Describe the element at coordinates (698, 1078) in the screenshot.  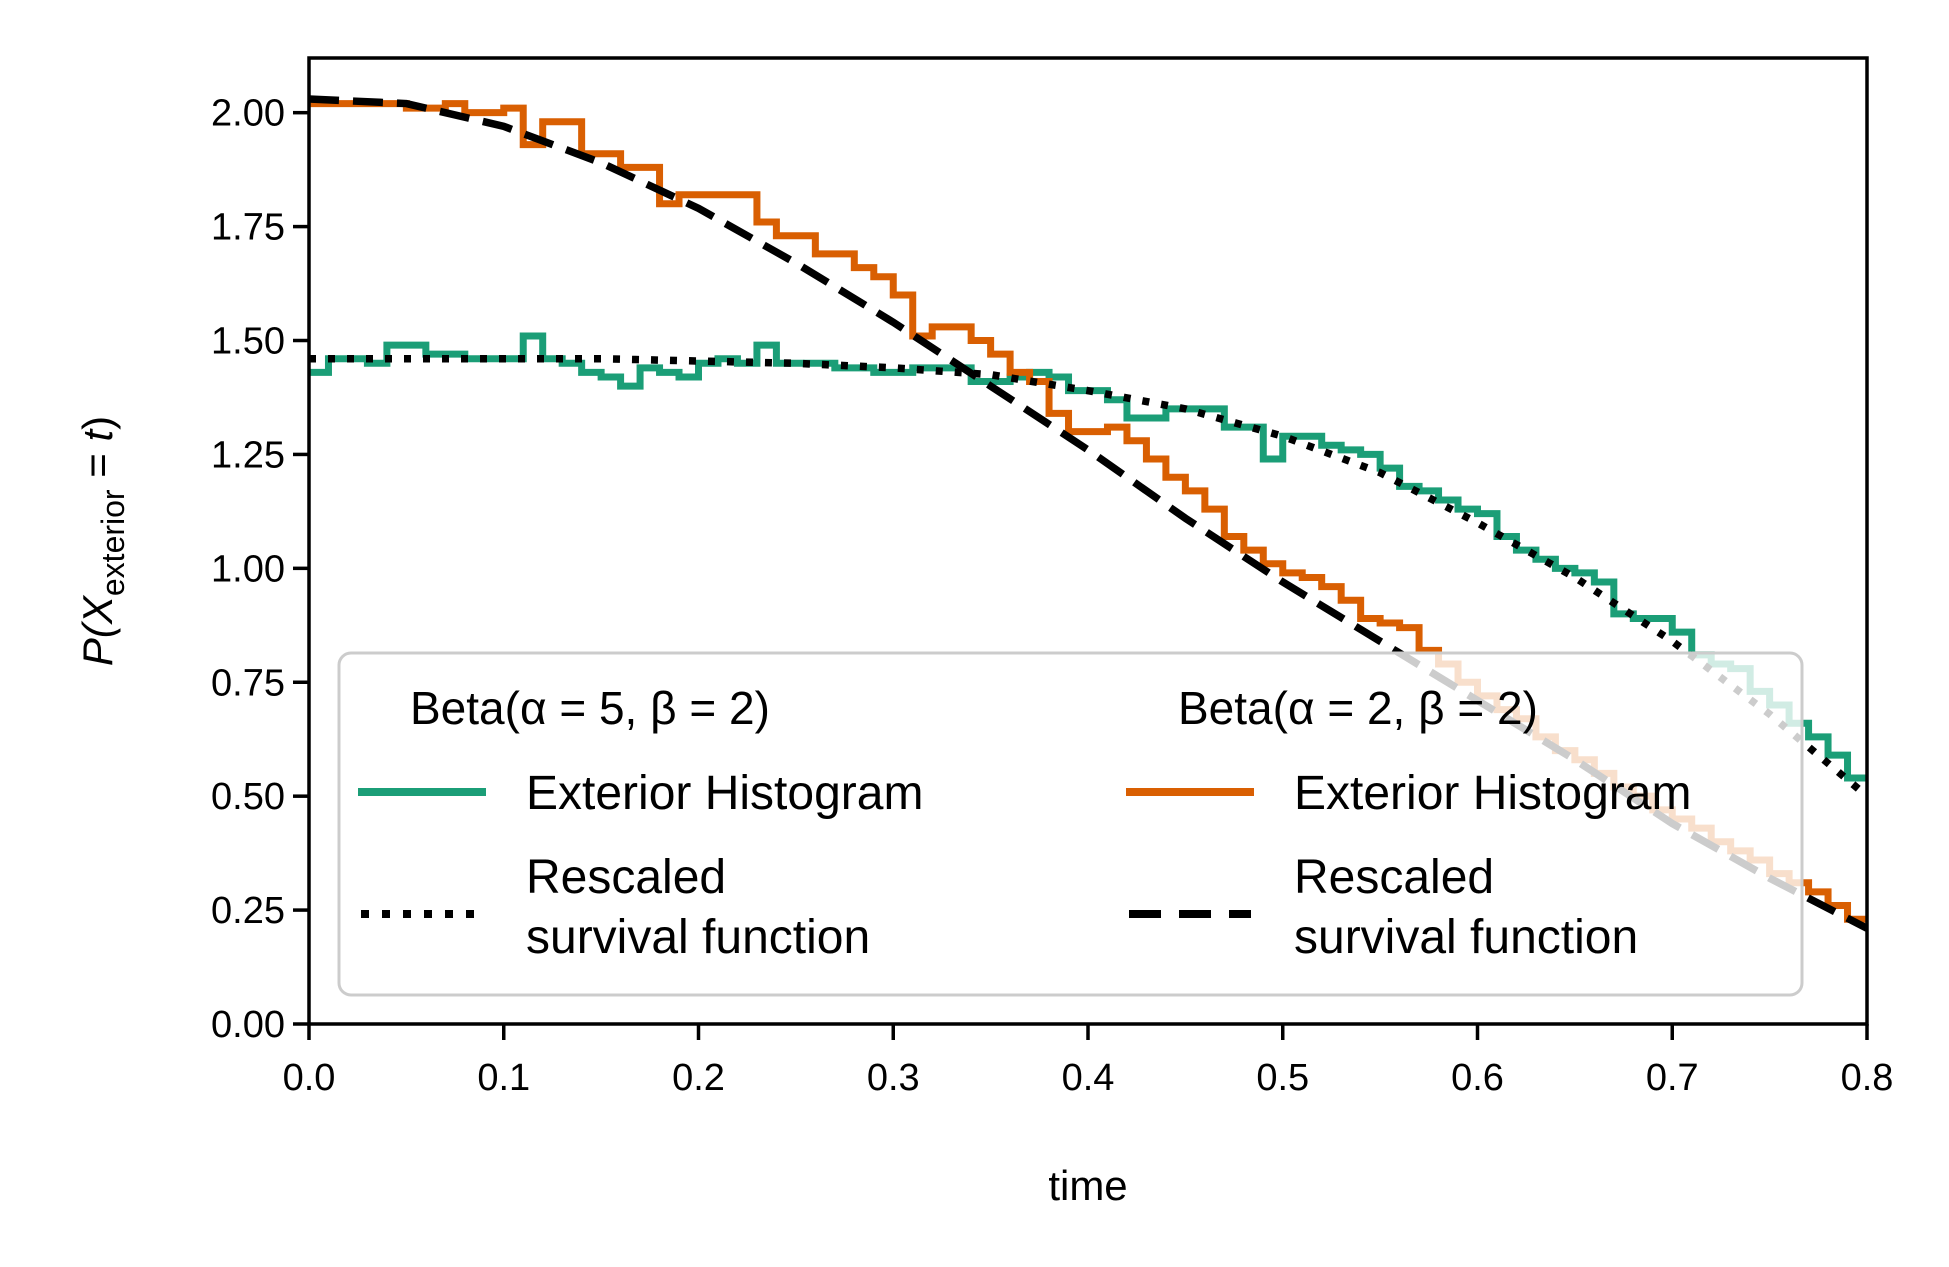
I see `x-tick-label: 0.2` at that location.